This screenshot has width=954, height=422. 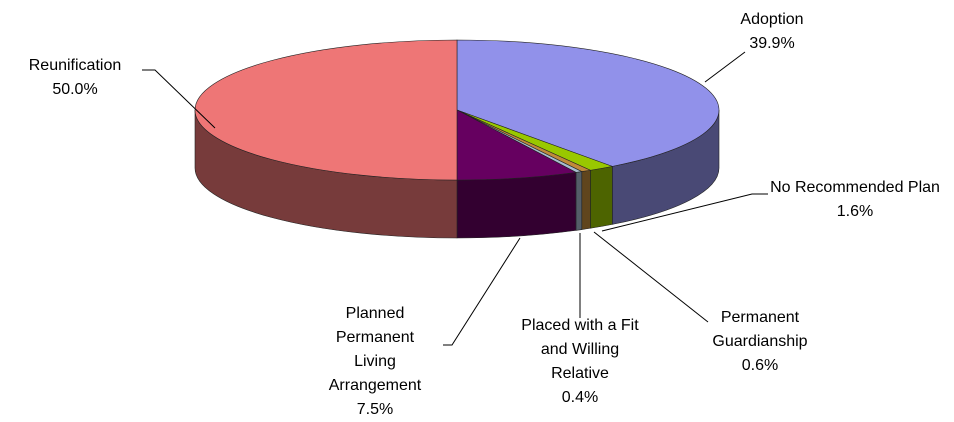 I want to click on slice-label: Adoption 39.9%, so click(x=772, y=32).